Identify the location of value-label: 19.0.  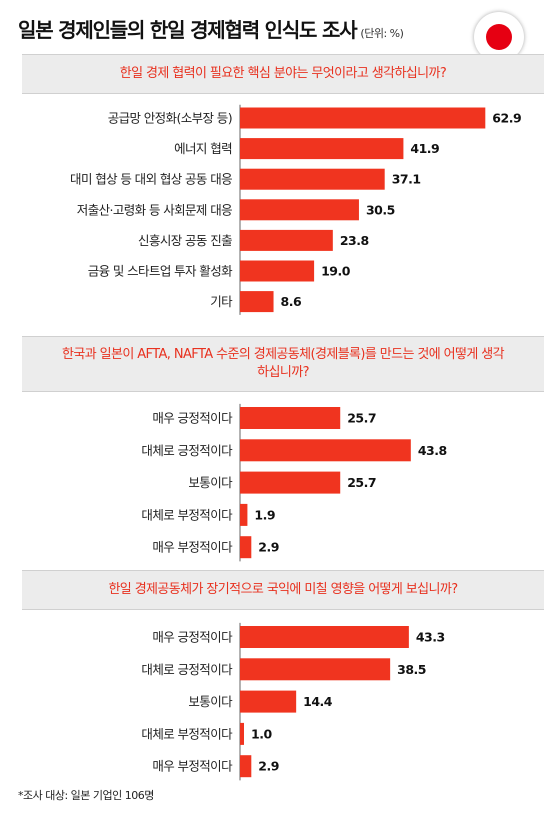
(336, 271).